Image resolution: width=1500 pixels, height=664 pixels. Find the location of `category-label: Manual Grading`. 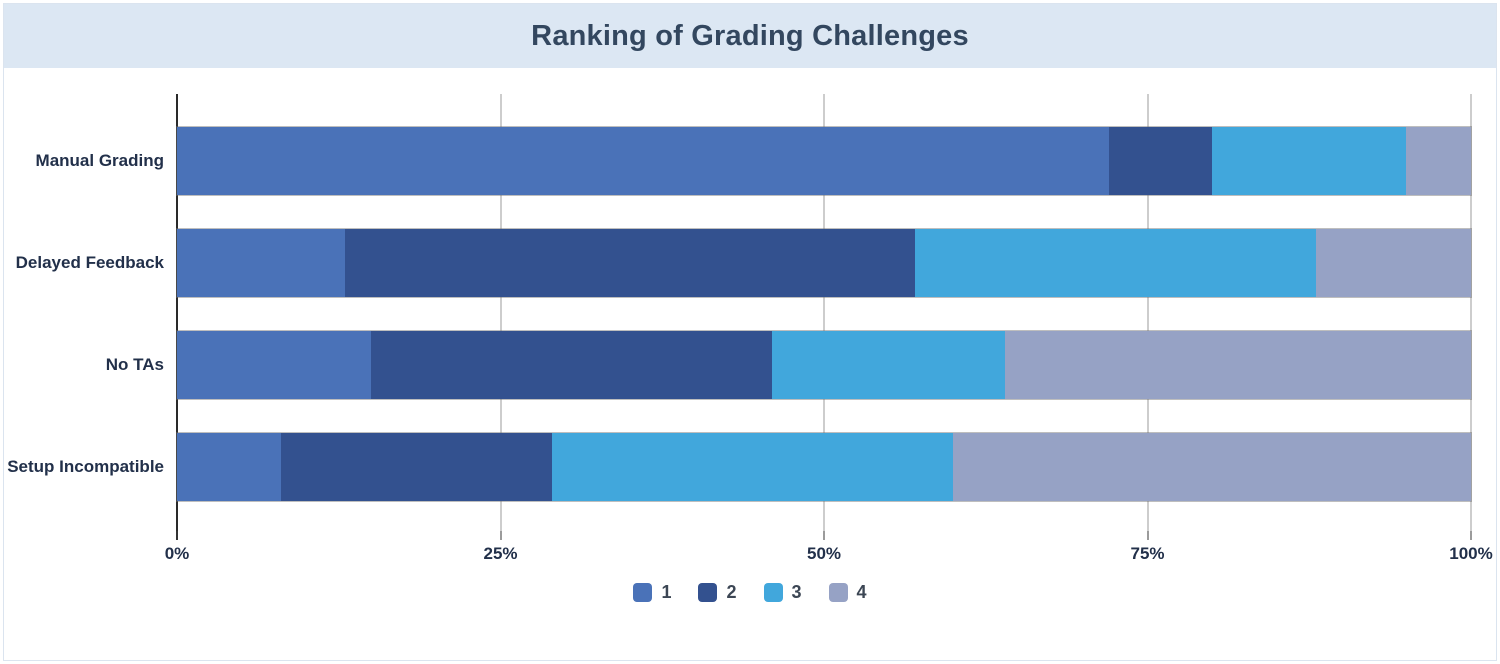

category-label: Manual Grading is located at coordinates (99, 160).